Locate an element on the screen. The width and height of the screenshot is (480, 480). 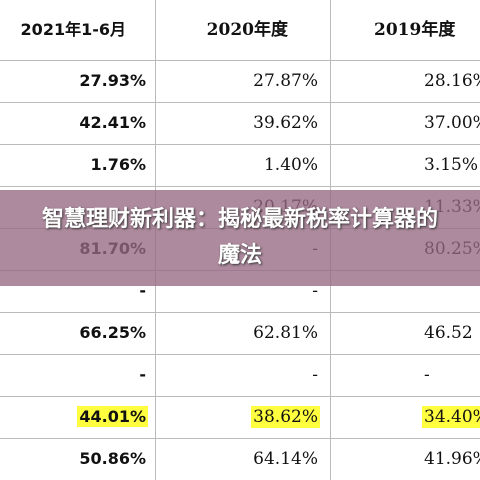
table-cell: 46.52 is located at coordinates (451, 333).